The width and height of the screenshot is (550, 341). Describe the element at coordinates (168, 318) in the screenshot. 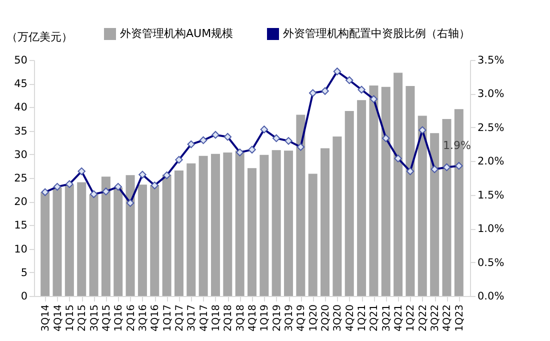

I see `x-tick-label: 1Q17` at that location.